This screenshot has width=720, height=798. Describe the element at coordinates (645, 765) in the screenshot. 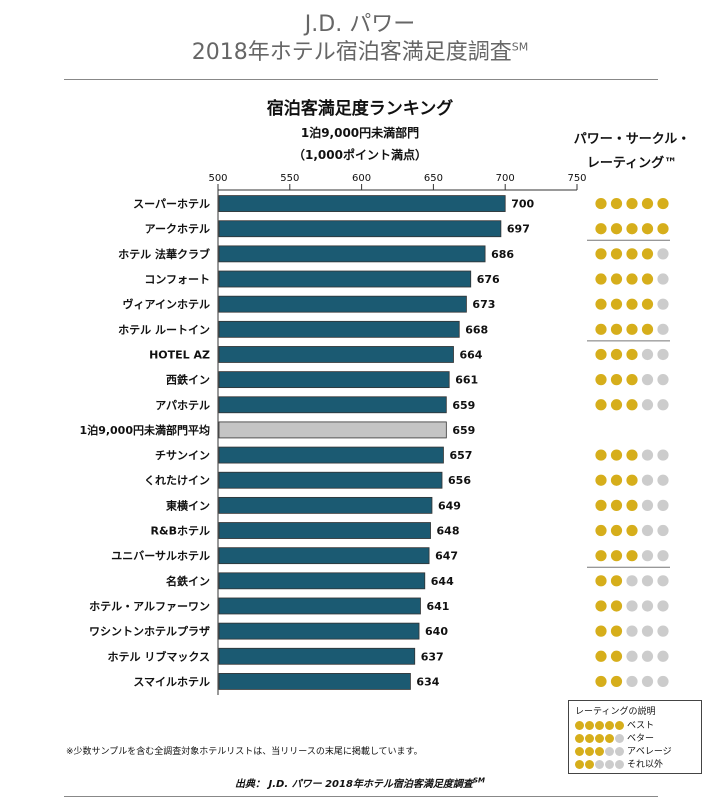

I see `legend-label: それ以外` at that location.